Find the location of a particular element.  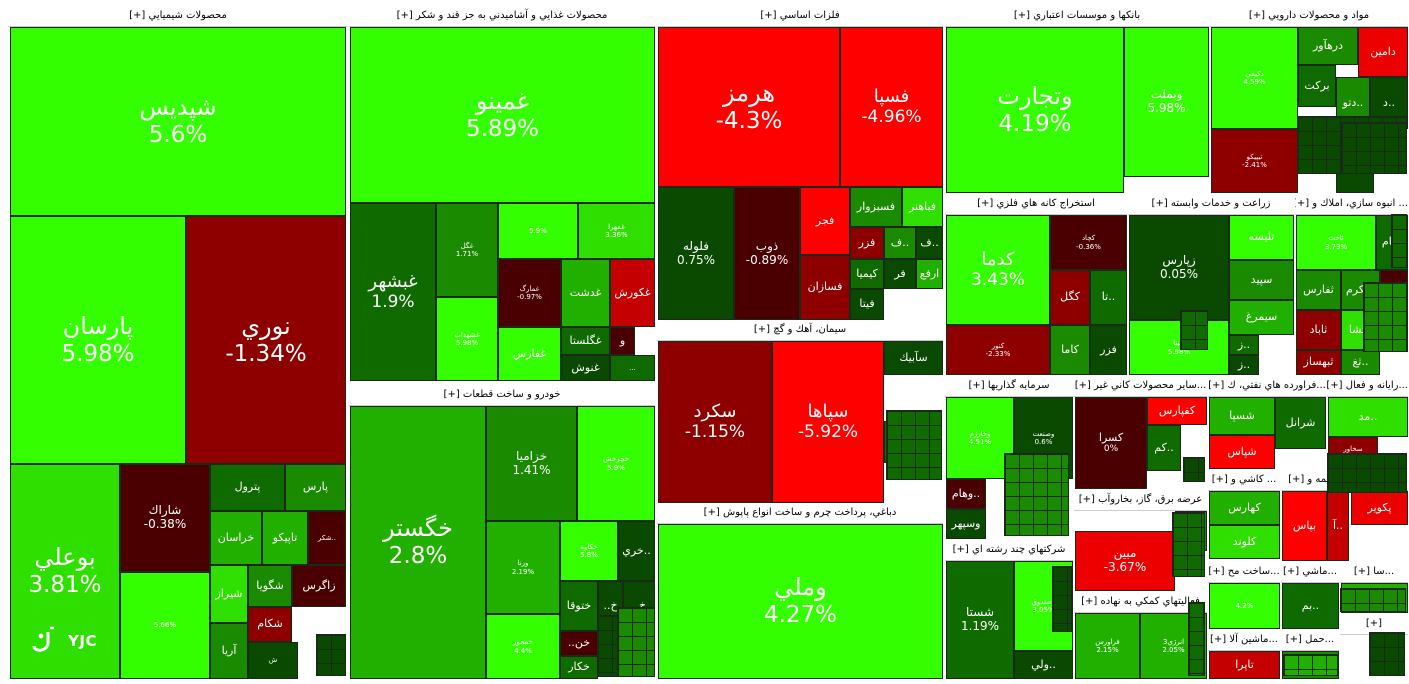

stock-tile: ..كم is located at coordinates (1164, 448).